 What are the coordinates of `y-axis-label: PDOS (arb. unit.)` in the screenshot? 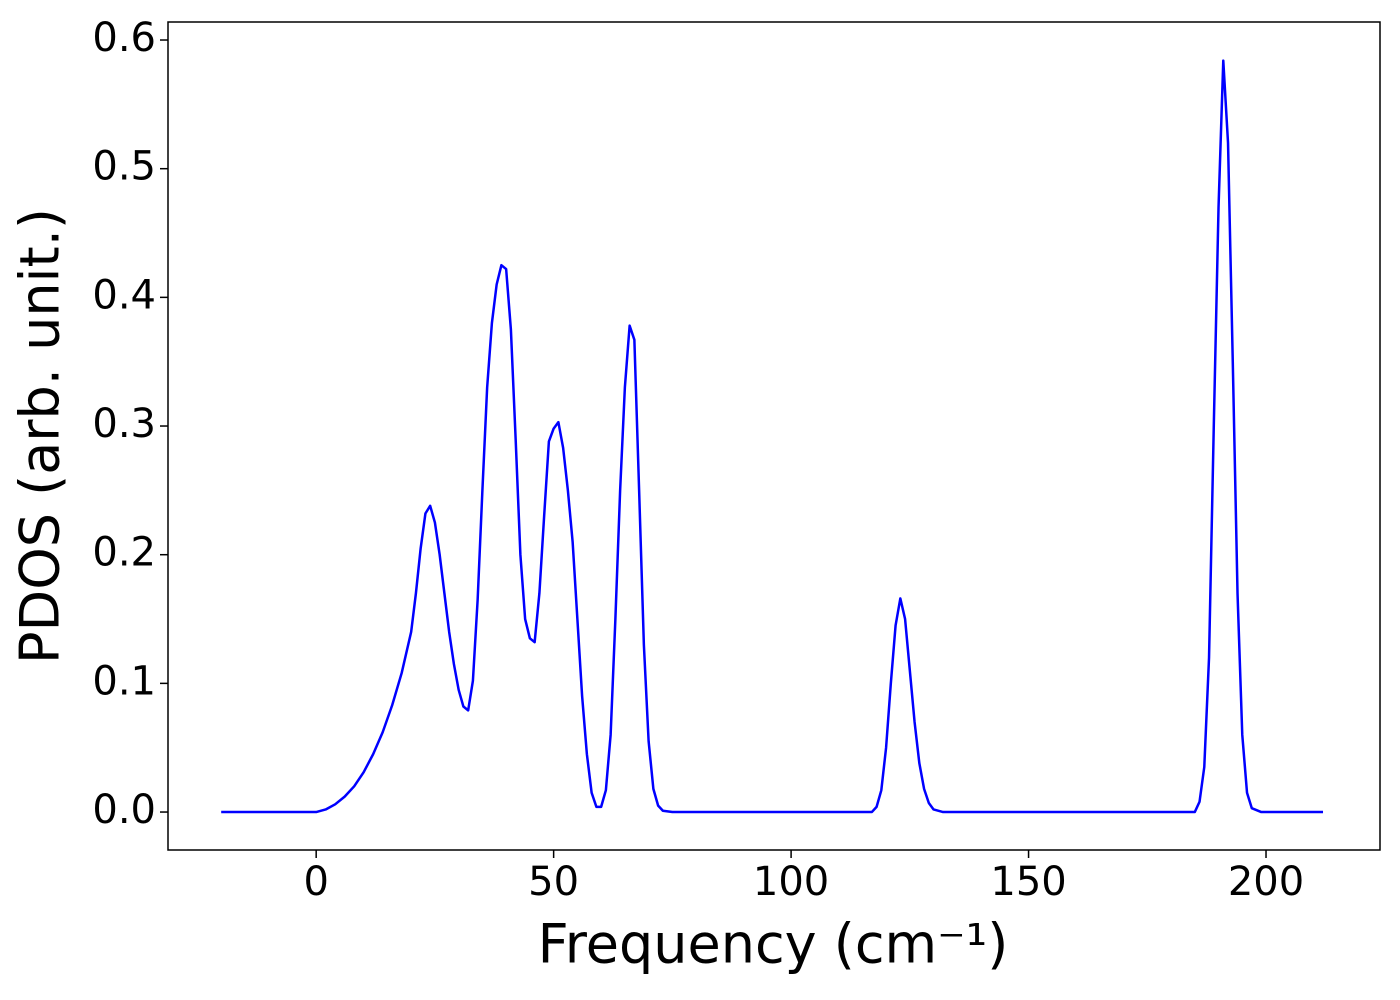 It's located at (40, 436).